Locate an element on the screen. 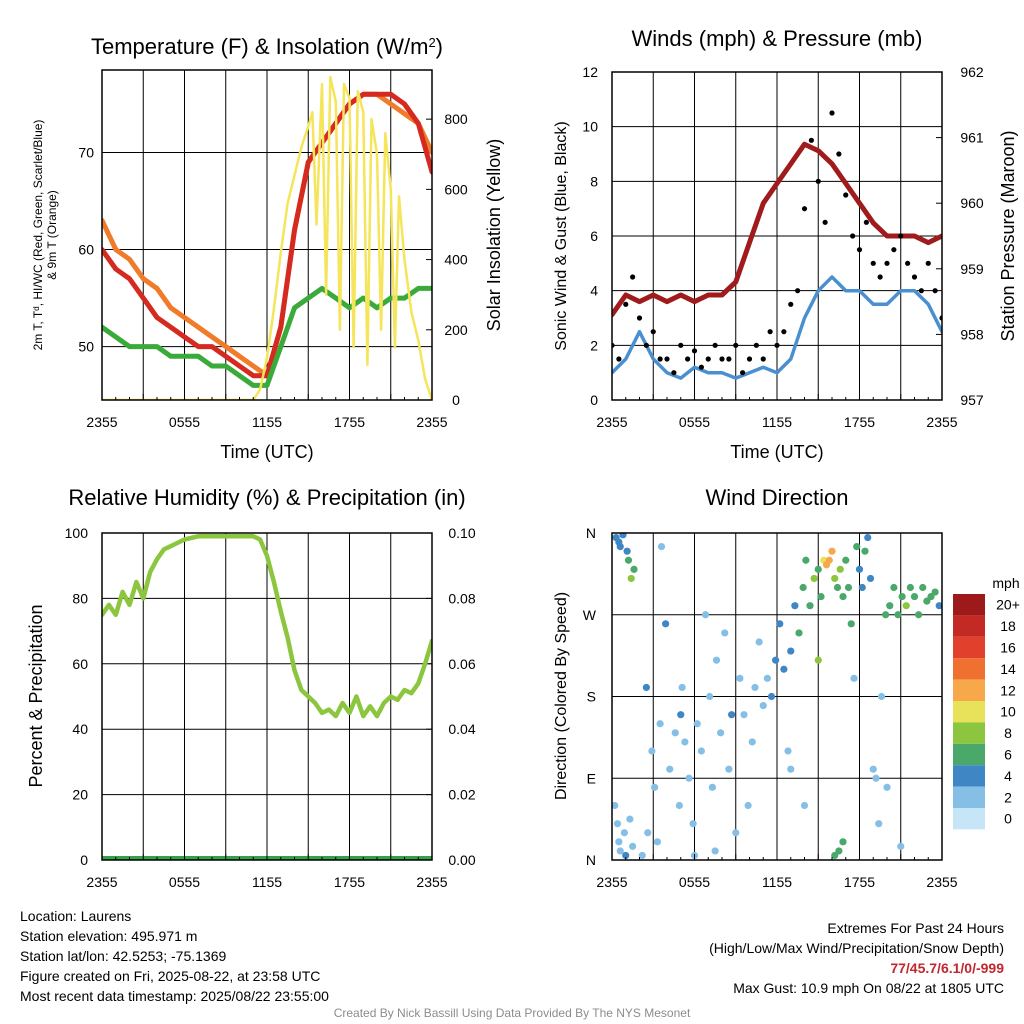 This screenshot has height=1024, width=1024. y2-tick-label: 0.04 is located at coordinates (461, 729).